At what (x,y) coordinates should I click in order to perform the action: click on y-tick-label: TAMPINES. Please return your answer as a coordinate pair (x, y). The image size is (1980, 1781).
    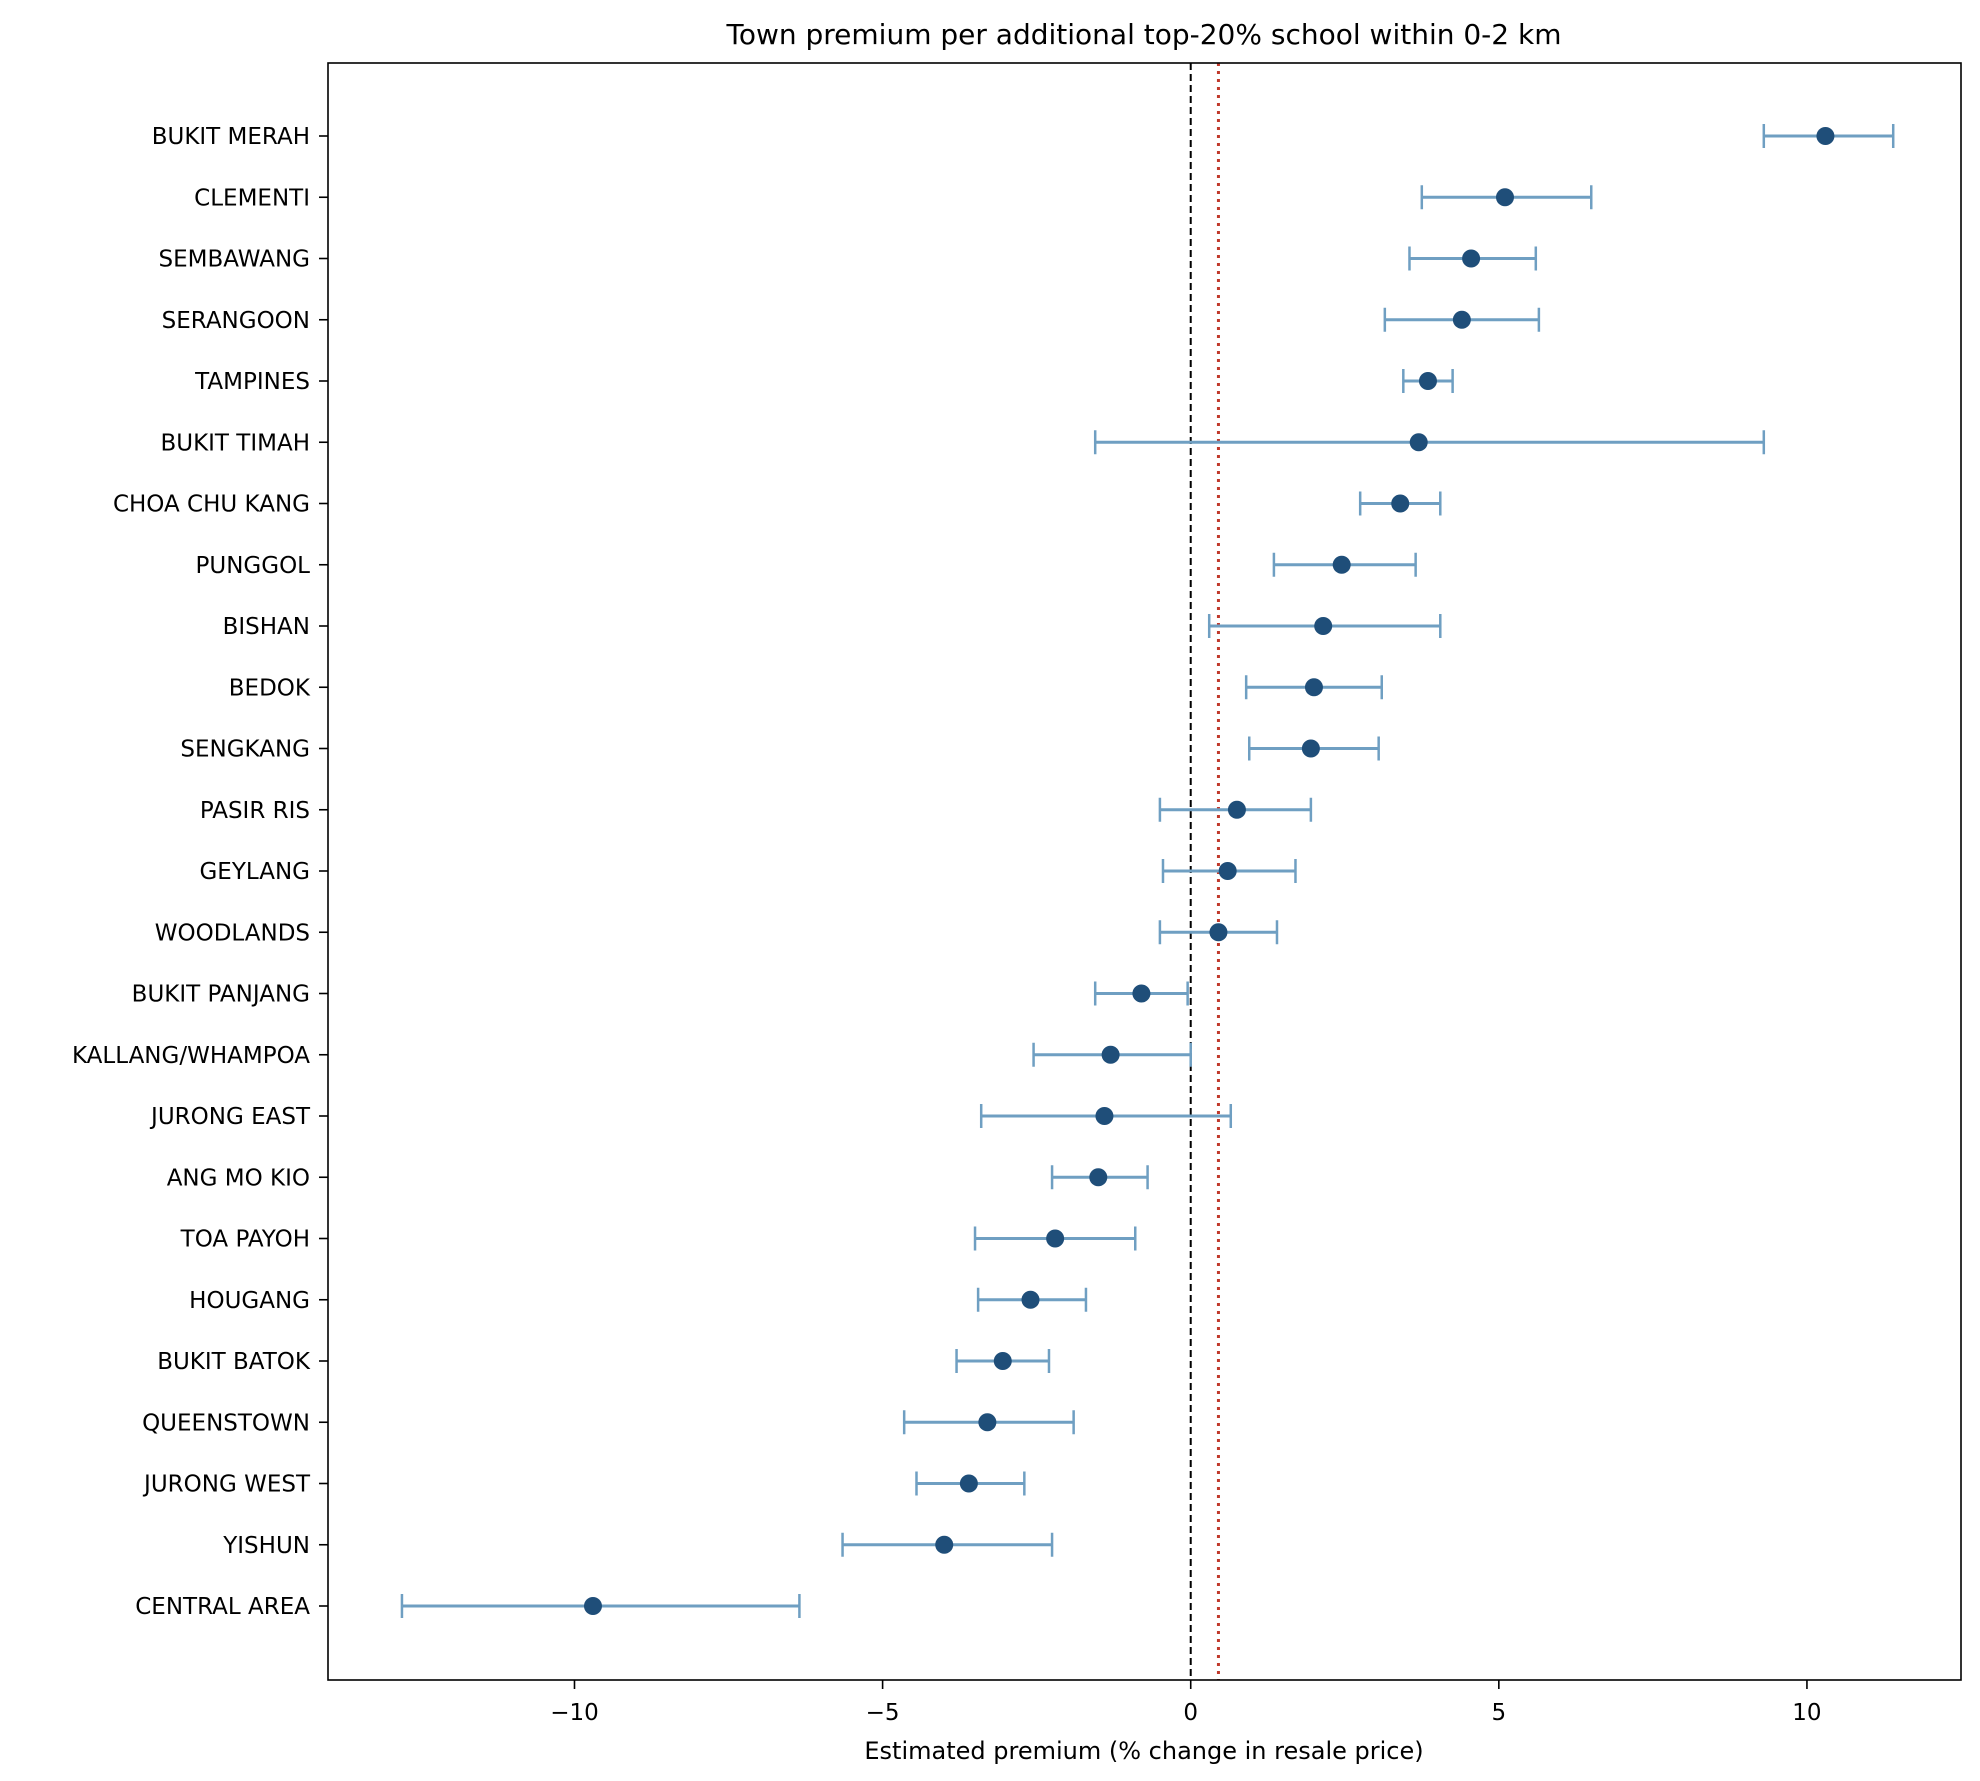
    Looking at the image, I should click on (252, 382).